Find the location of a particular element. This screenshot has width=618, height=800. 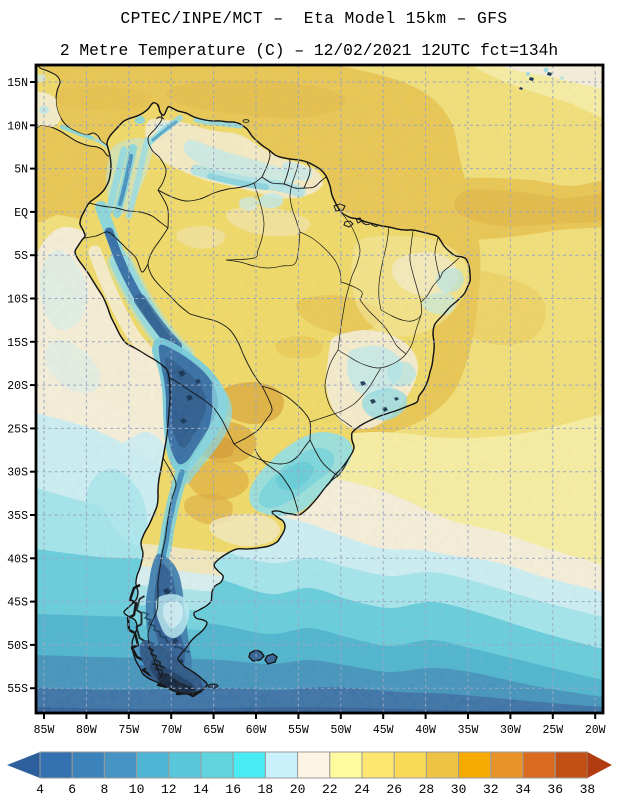

svg-text: 55S is located at coordinates (17, 689).